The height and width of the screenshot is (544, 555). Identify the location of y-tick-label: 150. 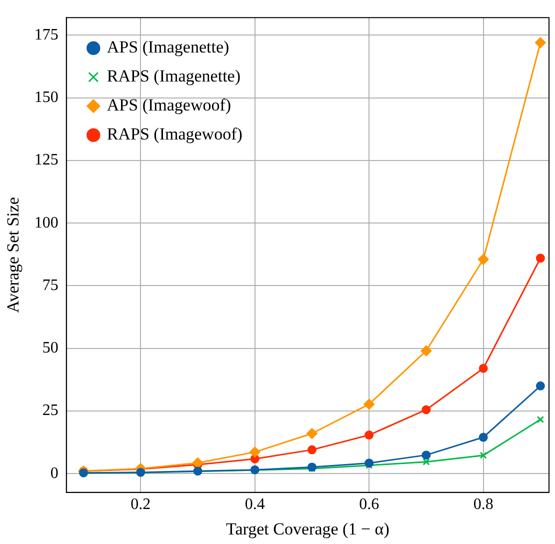
(46, 97).